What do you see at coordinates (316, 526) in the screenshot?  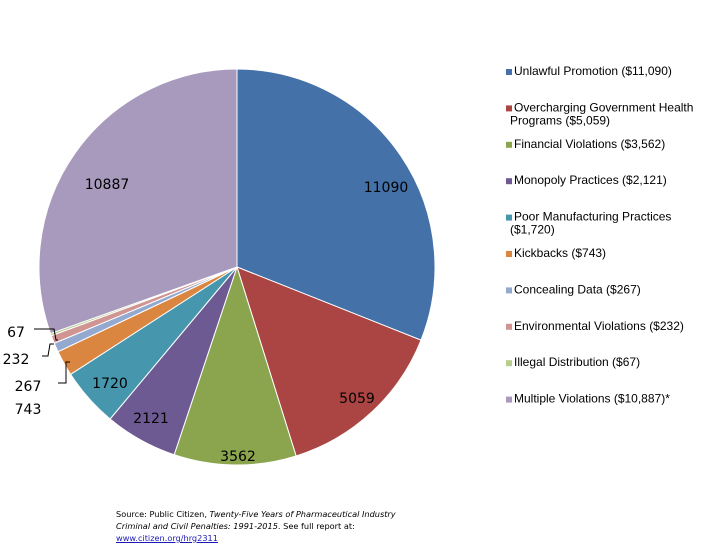 I see `source-middle: . See full report at:` at bounding box center [316, 526].